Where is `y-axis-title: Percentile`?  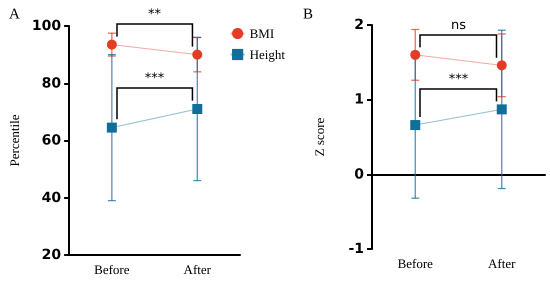 y-axis-title: Percentile is located at coordinates (14, 140).